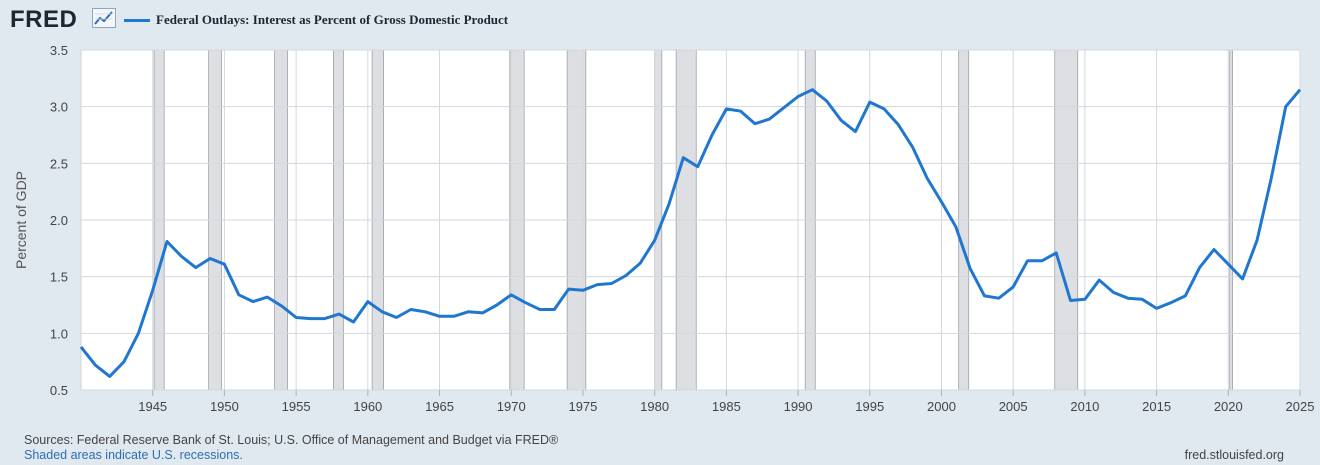 This screenshot has width=1320, height=465. I want to click on x-tick-label: 2005, so click(1013, 406).